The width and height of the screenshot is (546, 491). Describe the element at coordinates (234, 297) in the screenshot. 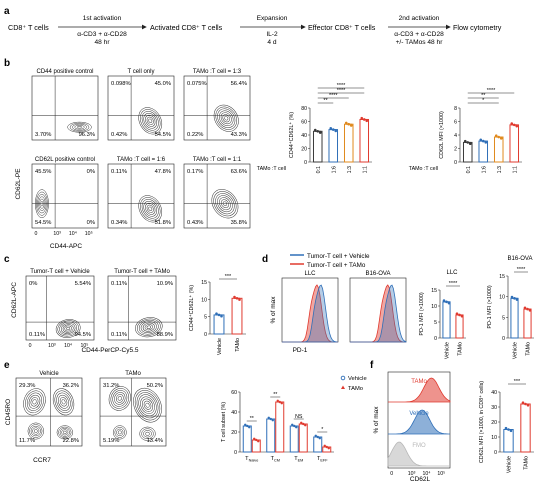

I see `c-chart-point` at that location.